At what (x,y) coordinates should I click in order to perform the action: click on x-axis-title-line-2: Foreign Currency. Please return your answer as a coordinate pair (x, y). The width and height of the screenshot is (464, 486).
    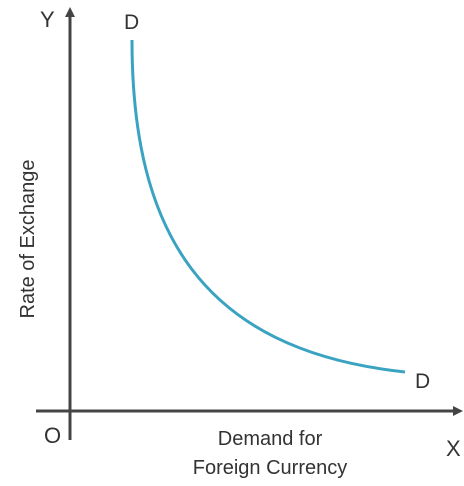
    Looking at the image, I should click on (270, 468).